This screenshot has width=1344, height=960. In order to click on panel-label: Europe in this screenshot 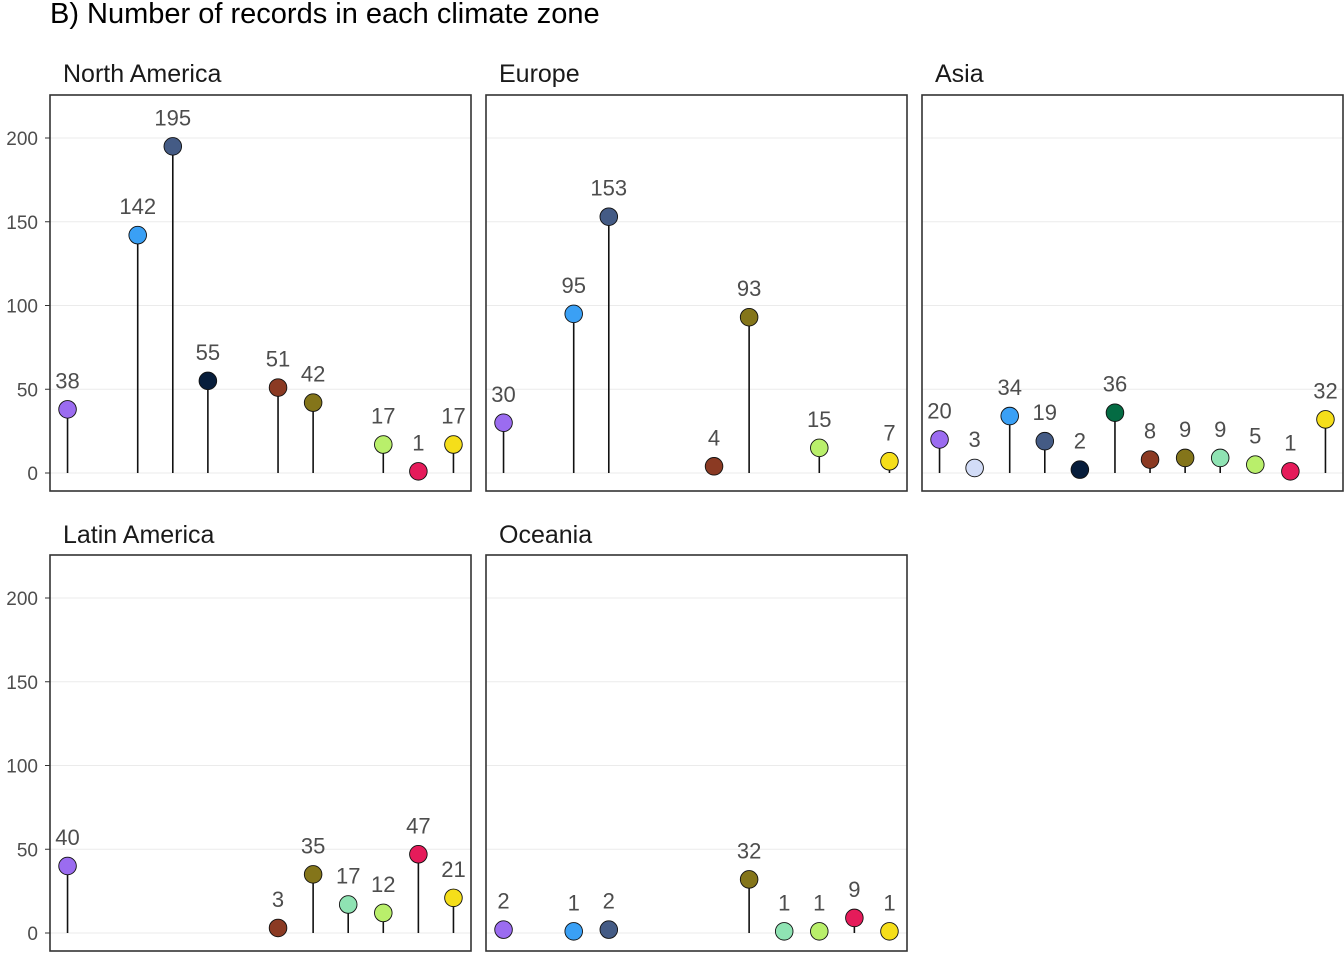, I will do `click(539, 74)`.